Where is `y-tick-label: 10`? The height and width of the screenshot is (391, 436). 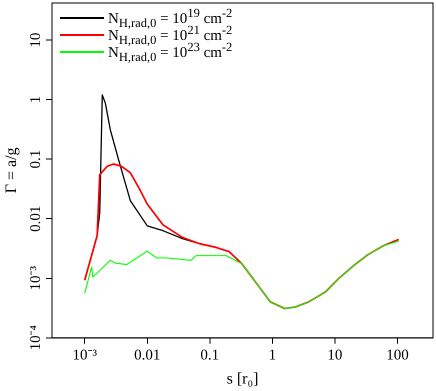 y-tick-label: 10 is located at coordinates (36, 40).